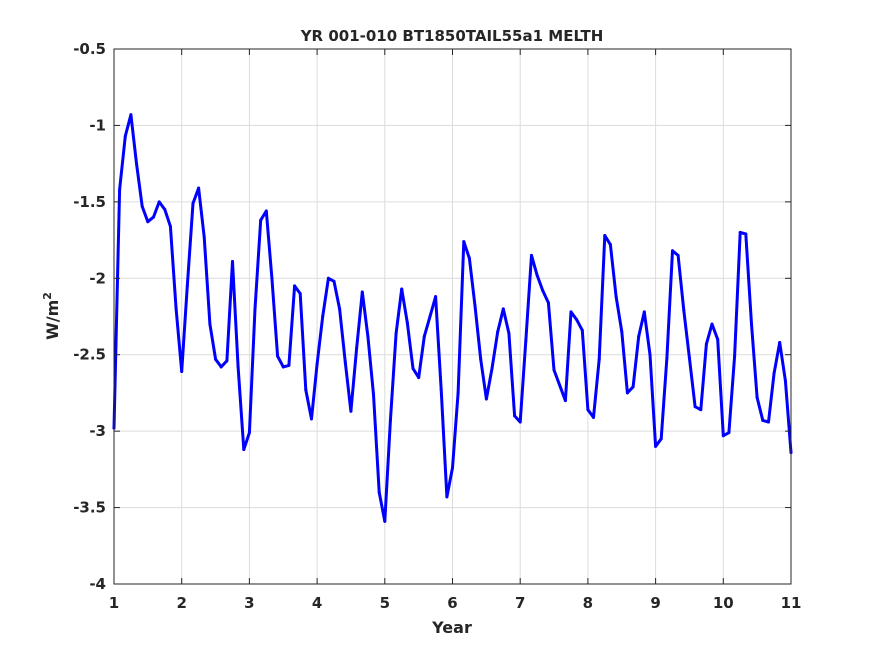 Image resolution: width=875 pixels, height=656 pixels. What do you see at coordinates (89, 202) in the screenshot?
I see `y-tick-label: -1.5` at bounding box center [89, 202].